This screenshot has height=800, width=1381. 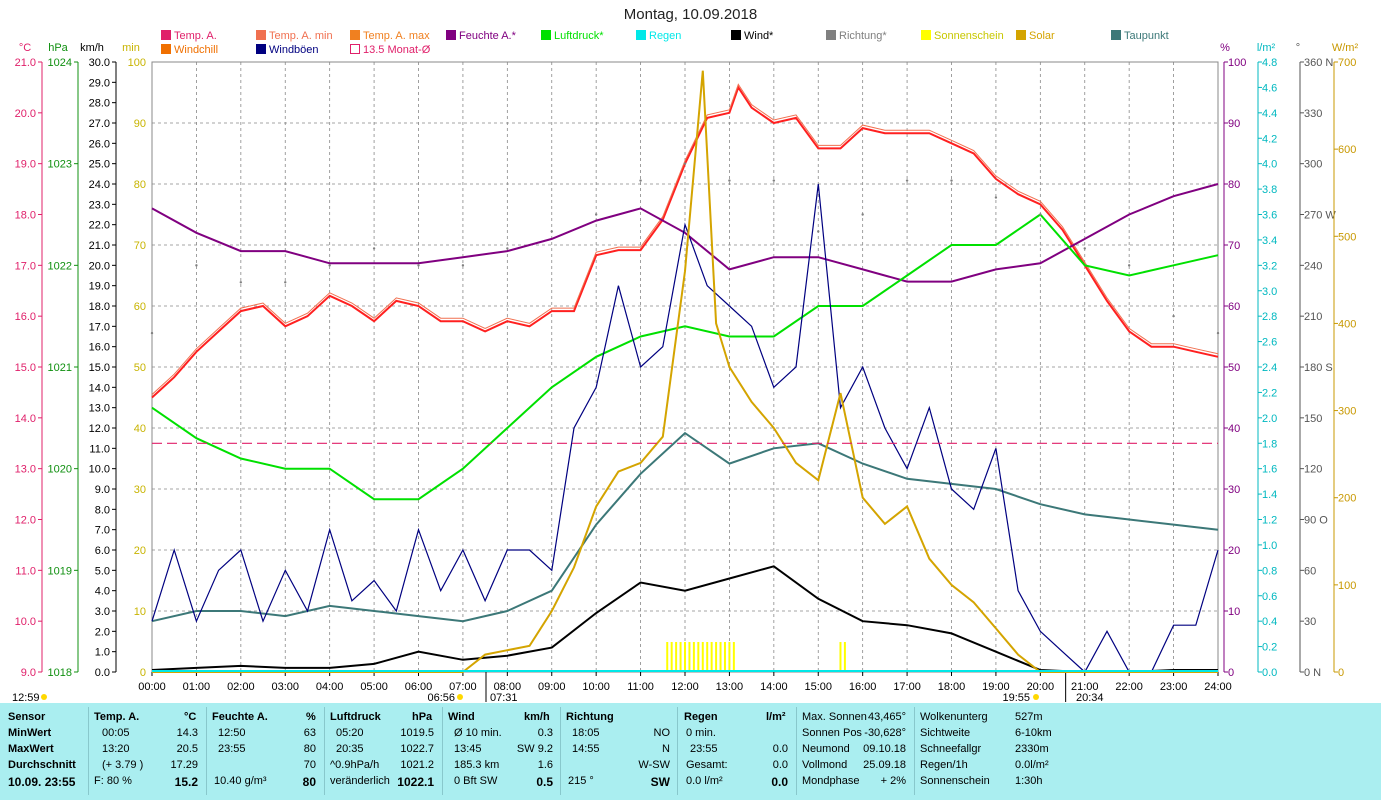 What do you see at coordinates (1313, 470) in the screenshot?
I see `axis-direction-tick-label: 120` at bounding box center [1313, 470].